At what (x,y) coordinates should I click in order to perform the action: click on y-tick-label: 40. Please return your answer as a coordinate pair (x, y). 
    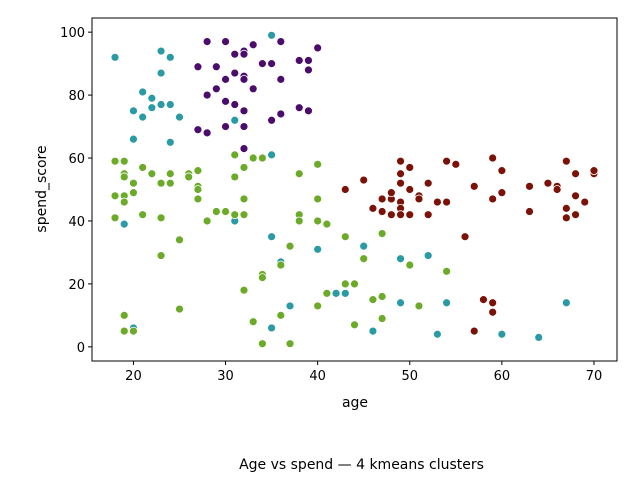
    Looking at the image, I should click on (76, 222).